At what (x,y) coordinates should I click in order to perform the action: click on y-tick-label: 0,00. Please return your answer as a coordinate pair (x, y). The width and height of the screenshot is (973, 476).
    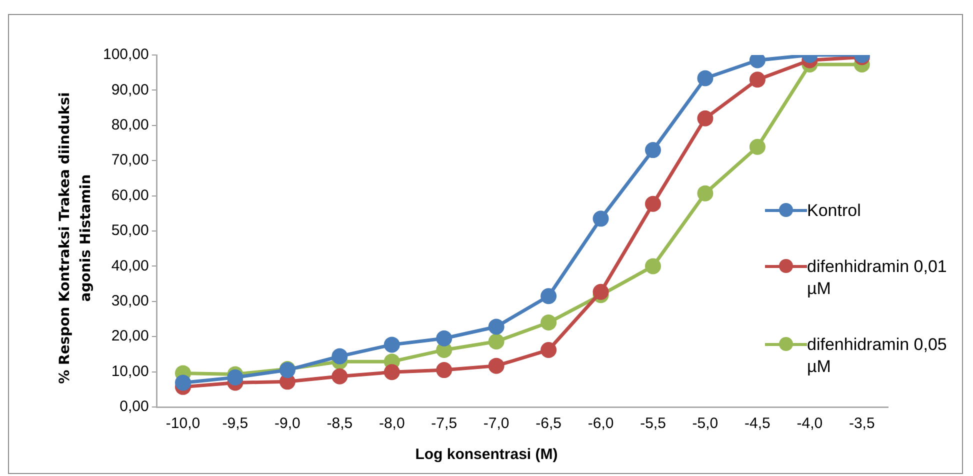
    Looking at the image, I should click on (134, 407).